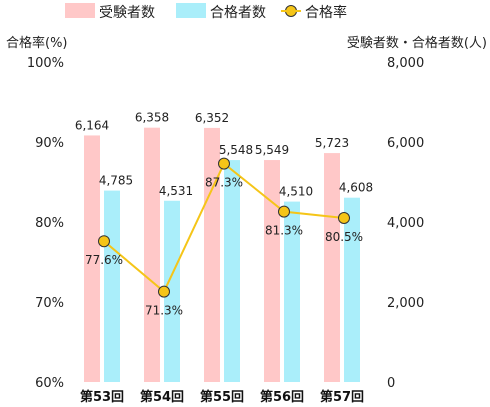 The width and height of the screenshot is (490, 407). I want to click on left-axis-title: 合格率(%), so click(37, 43).